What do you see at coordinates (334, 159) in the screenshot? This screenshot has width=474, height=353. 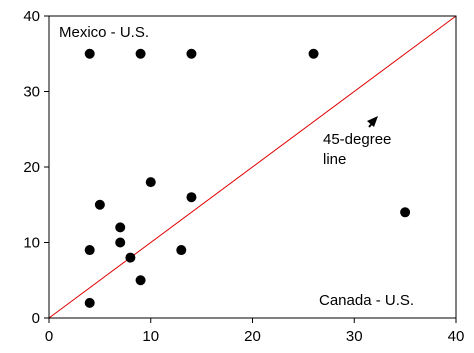 I see `annotation-line: line` at bounding box center [334, 159].